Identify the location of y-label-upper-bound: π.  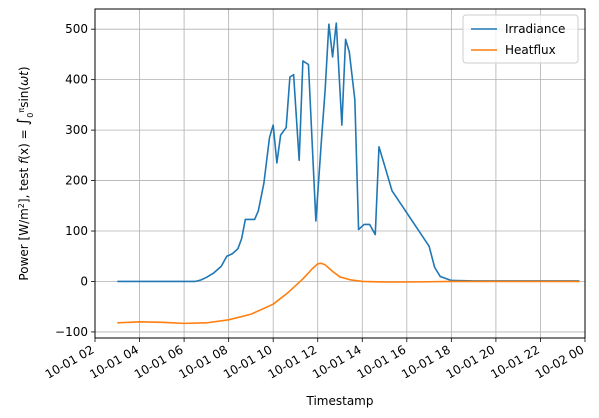
(21, 110).